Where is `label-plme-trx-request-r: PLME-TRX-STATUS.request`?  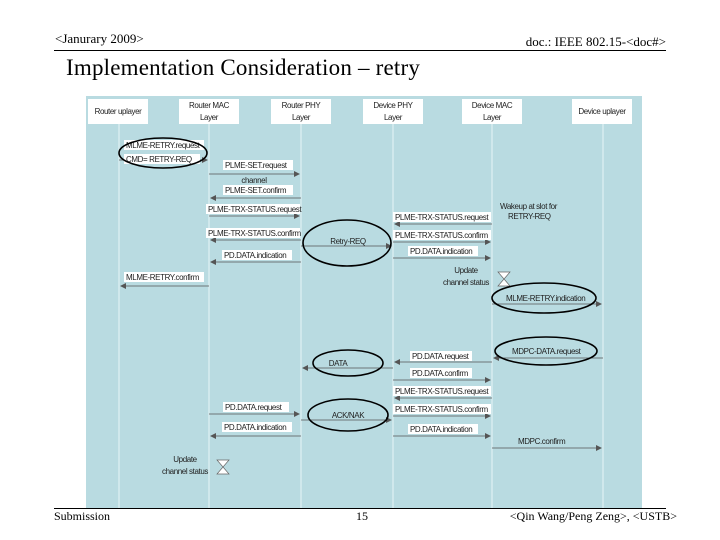
label-plme-trx-request-r: PLME-TRX-STATUS.request is located at coordinates (255, 209).